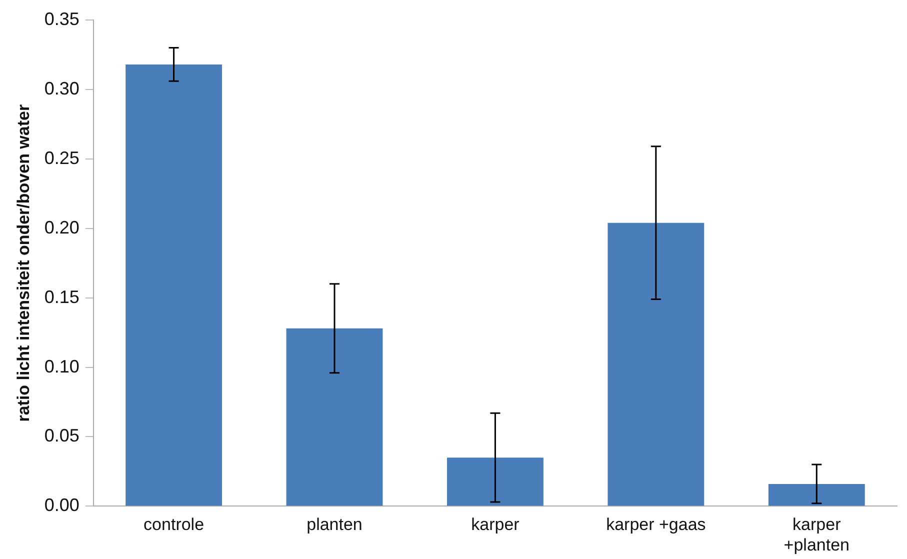 This screenshot has height=559, width=907. Describe the element at coordinates (334, 524) in the screenshot. I see `x-tick-label: planten` at that location.